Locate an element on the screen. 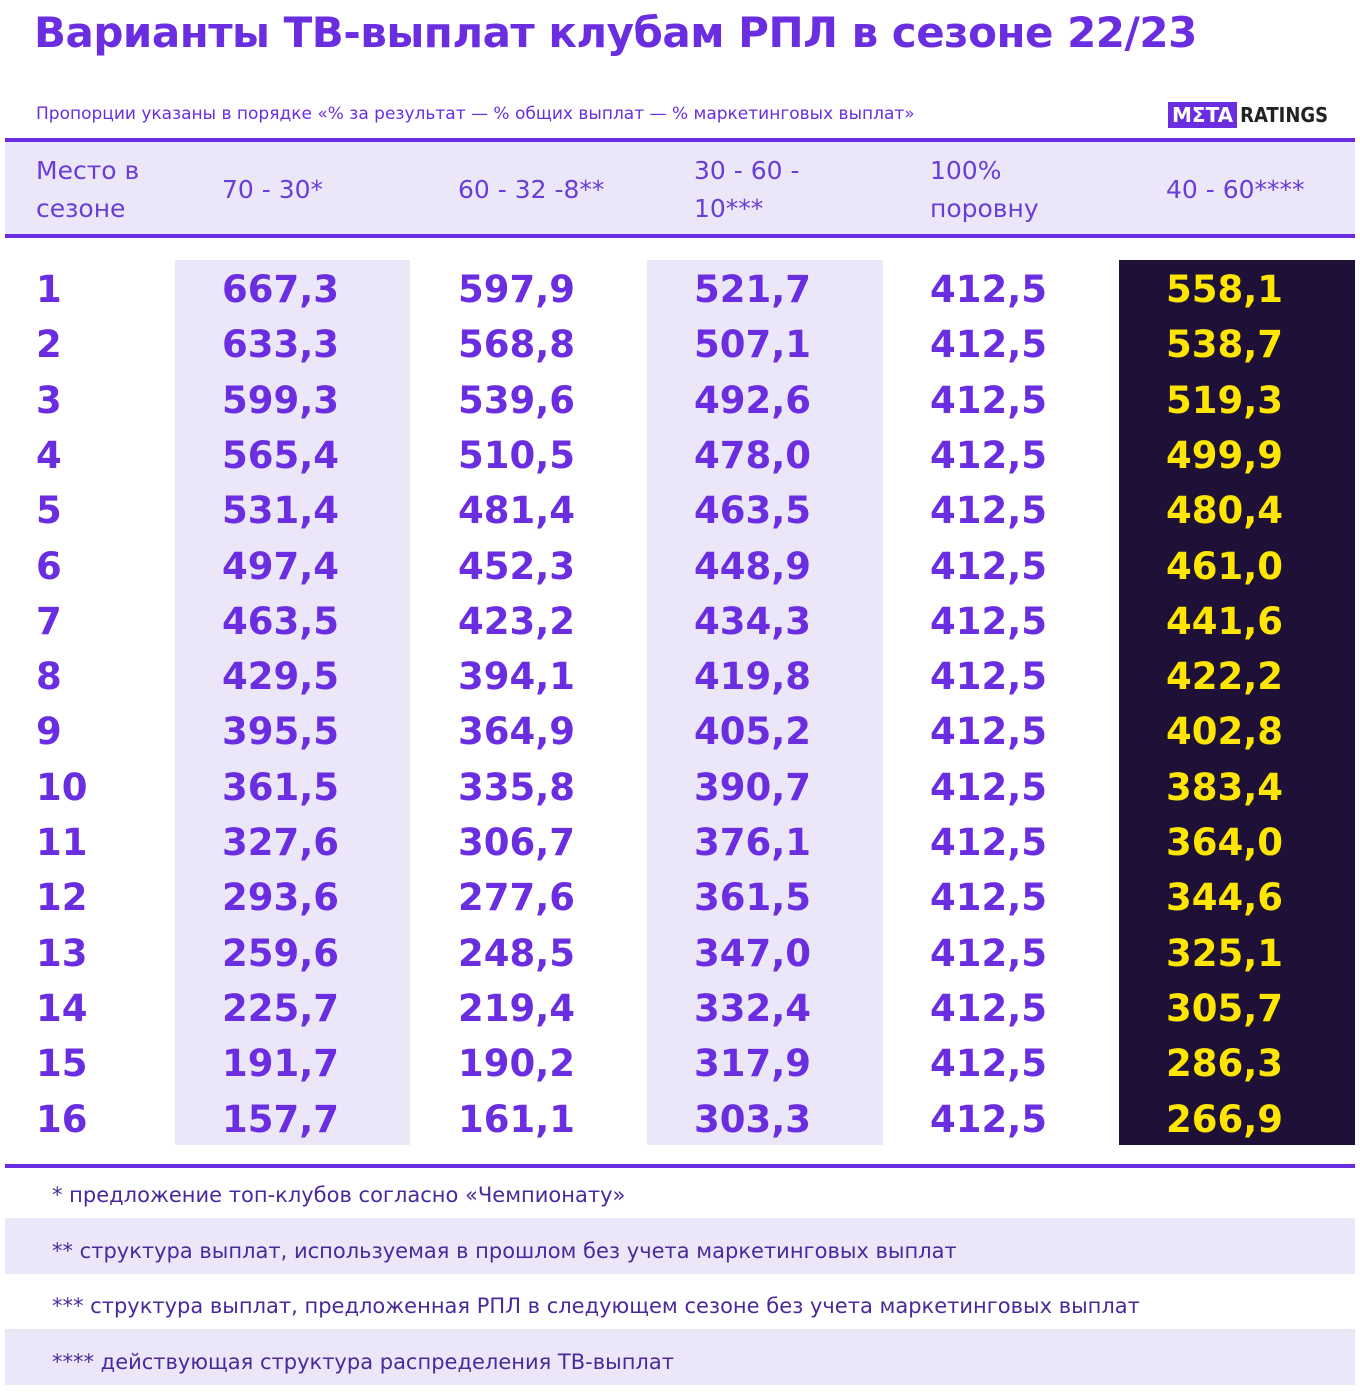  cell-value: 277,6 is located at coordinates (517, 898).